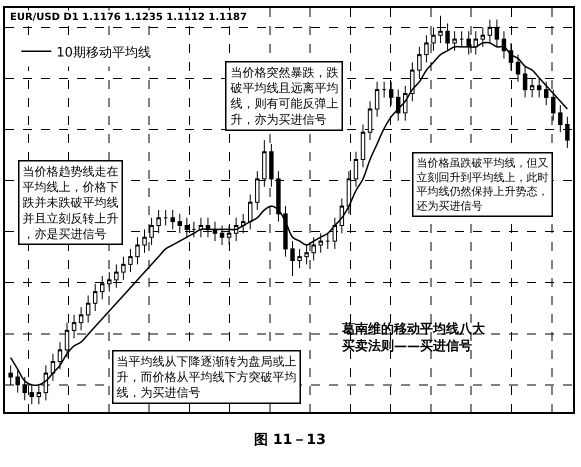 The width and height of the screenshot is (581, 467). I want to click on annotation: 当价格虽跌破平均线，但又立刻回升到平均线上，此时平均线仍然保持上升势态，还为买进信号, so click(482, 184).